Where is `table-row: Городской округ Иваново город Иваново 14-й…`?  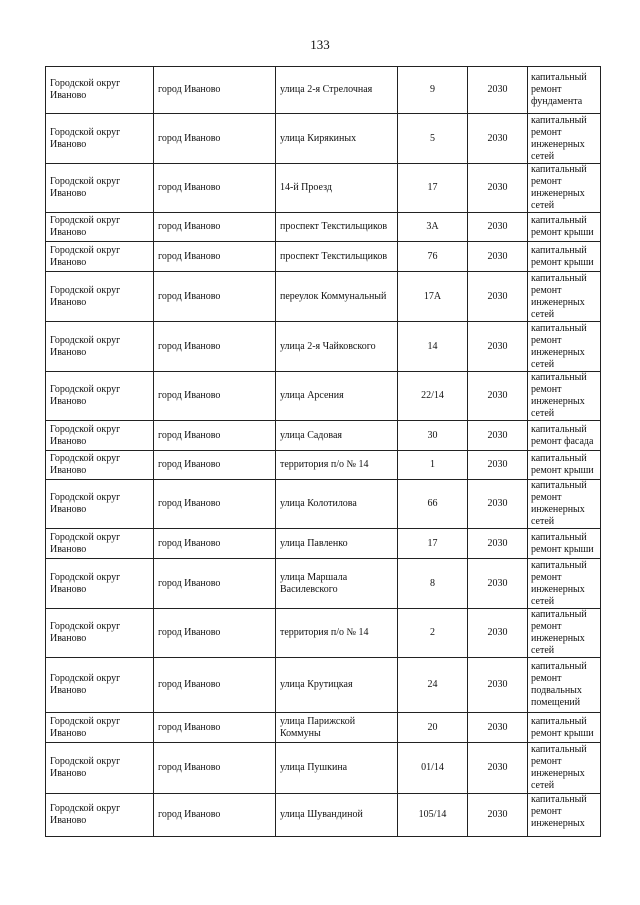 table-row: Городской округ Иваново город Иваново 14-й… is located at coordinates (323, 188).